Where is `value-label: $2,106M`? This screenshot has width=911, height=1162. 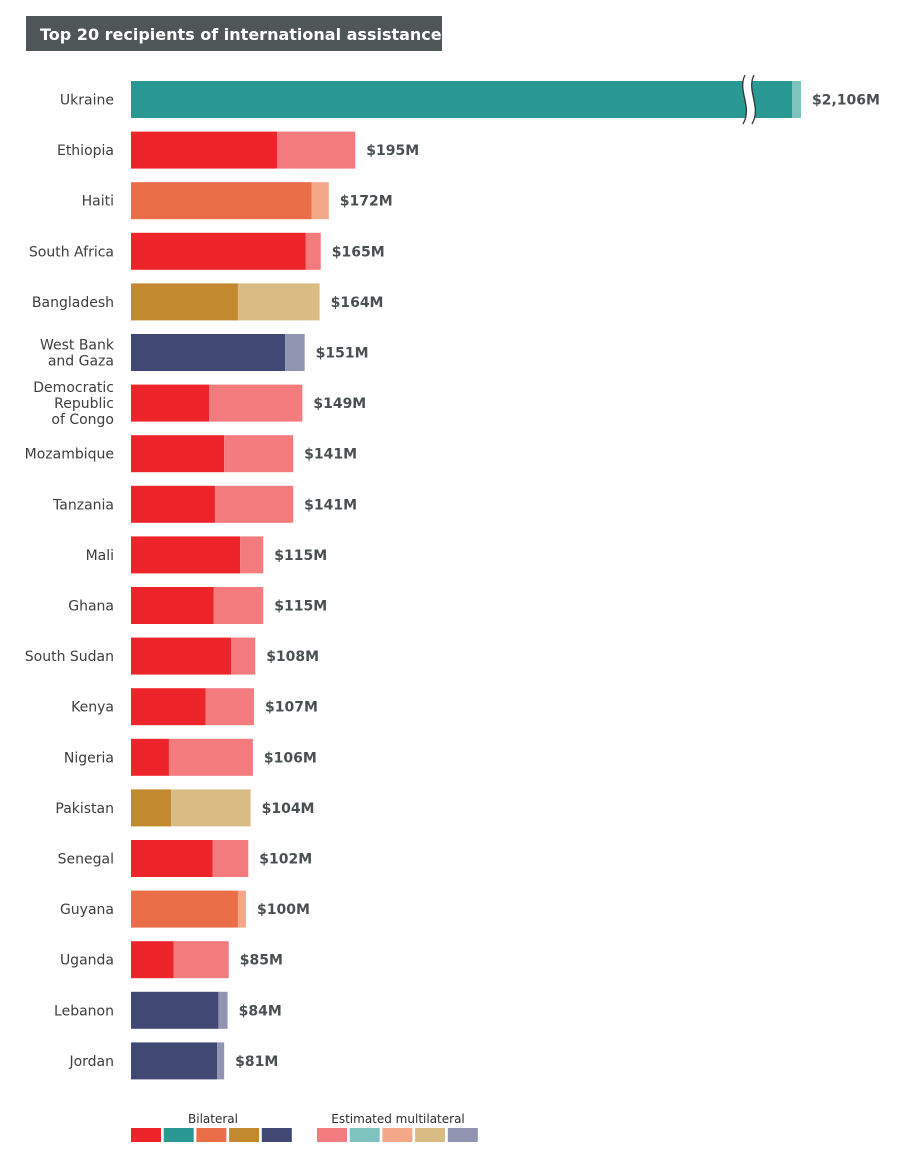 value-label: $2,106M is located at coordinates (846, 101).